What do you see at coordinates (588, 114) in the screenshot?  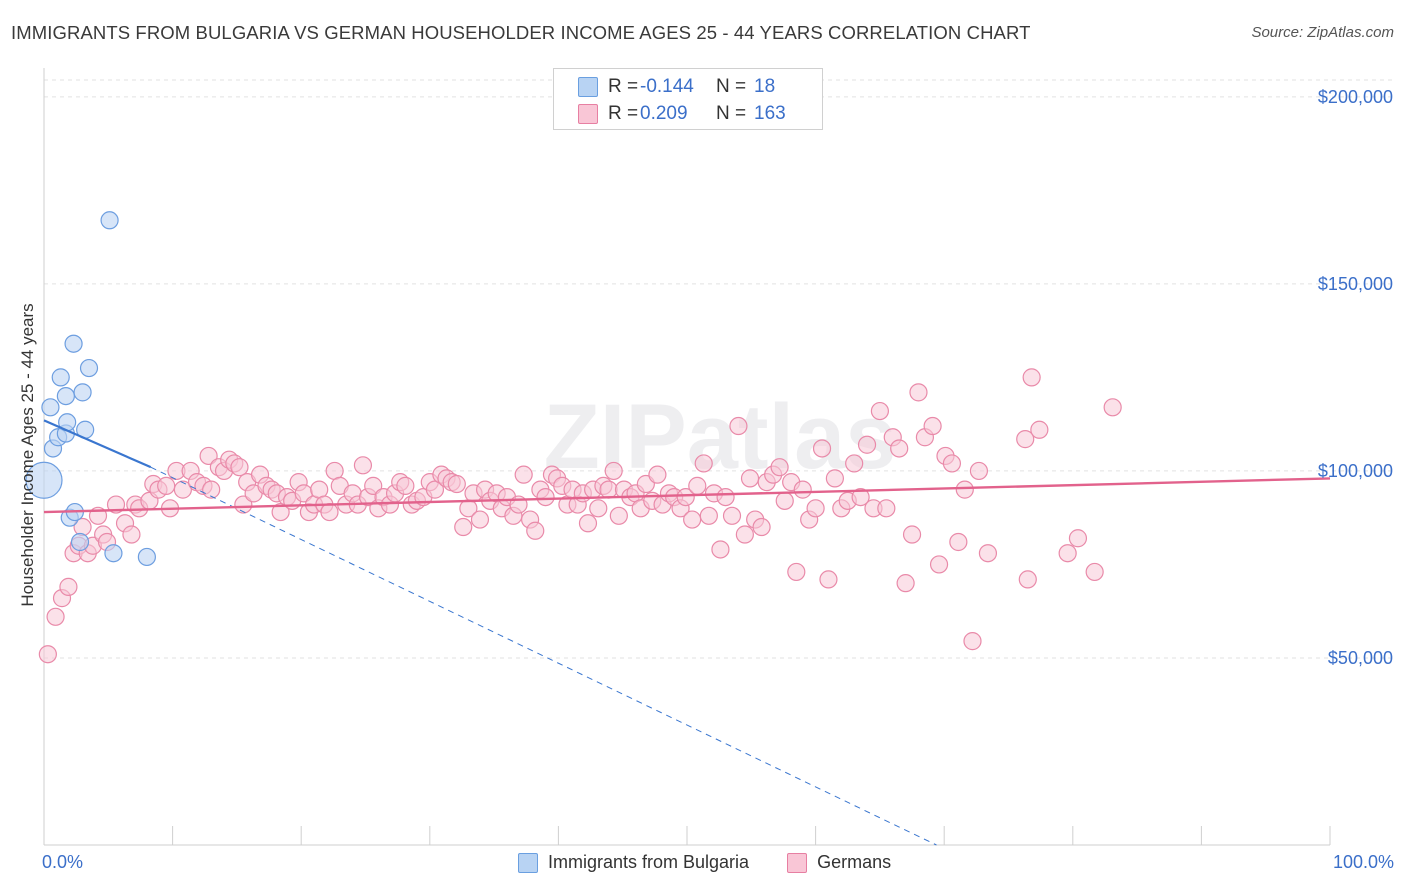 I see `legend-swatch-germans` at bounding box center [588, 114].